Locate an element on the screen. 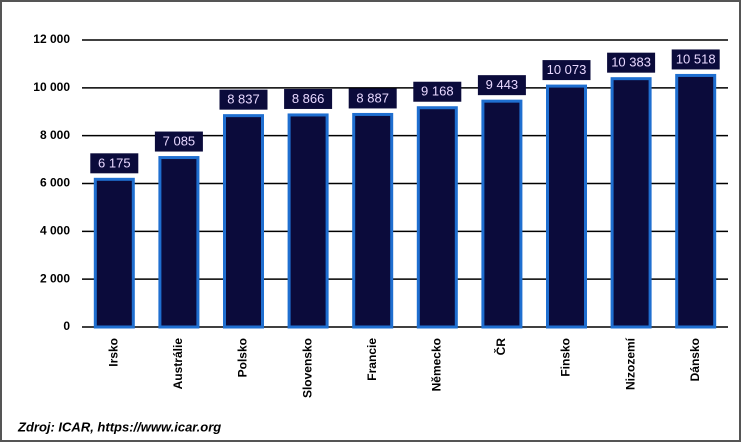 Image resolution: width=741 pixels, height=447 pixels. value-label: 8 887 is located at coordinates (372, 97).